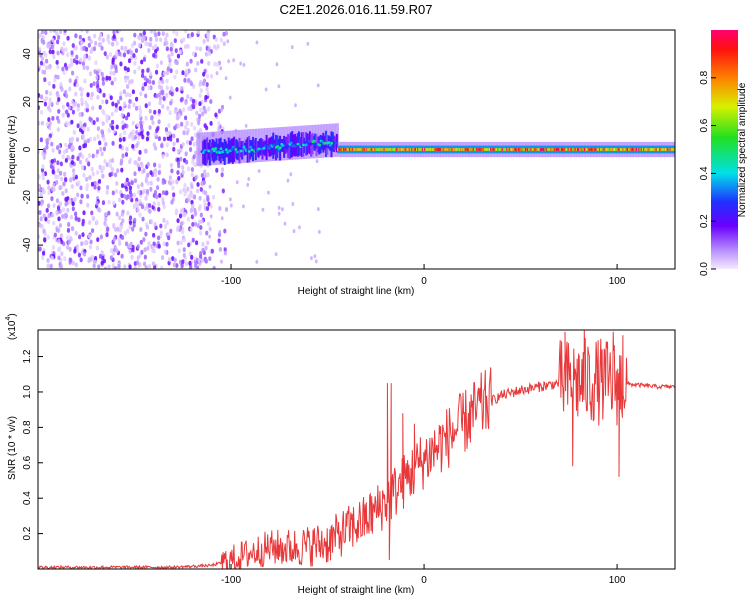  Describe the element at coordinates (27, 149) in the screenshot. I see `y-tick-label: 0` at that location.